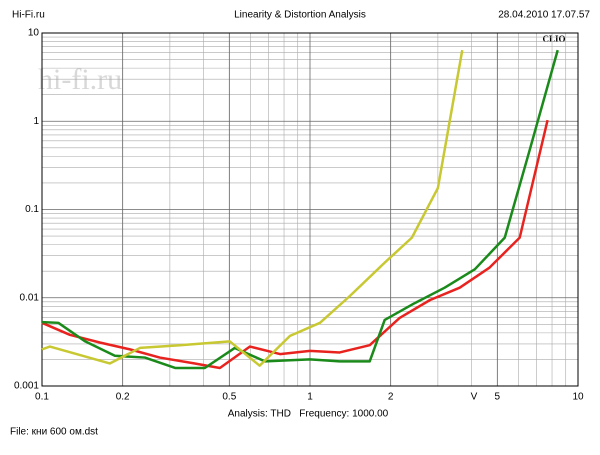  Describe the element at coordinates (578, 397) in the screenshot. I see `x-tick-label: 10` at that location.